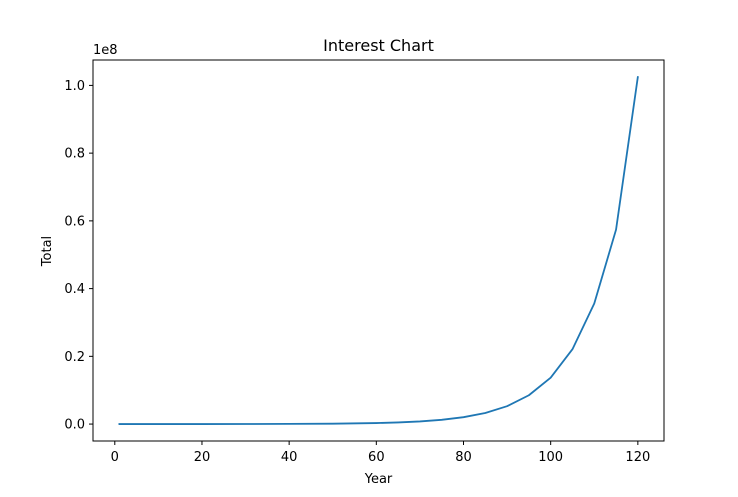 This screenshot has height=497, width=738. Describe the element at coordinates (74, 357) in the screenshot. I see `y-tick-label: 0.2` at that location.